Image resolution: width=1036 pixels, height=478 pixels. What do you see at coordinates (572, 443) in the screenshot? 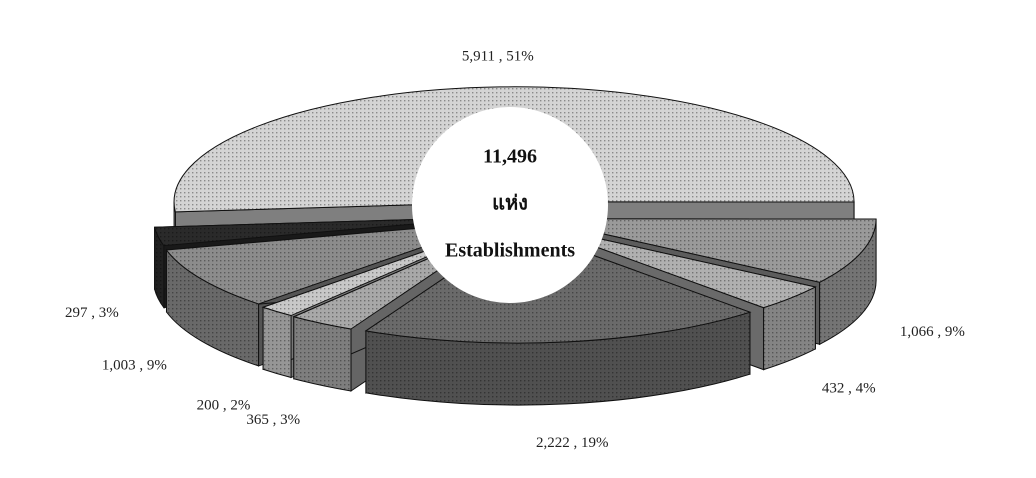
I see `data-label: 2,222 , 19%` at bounding box center [572, 443].